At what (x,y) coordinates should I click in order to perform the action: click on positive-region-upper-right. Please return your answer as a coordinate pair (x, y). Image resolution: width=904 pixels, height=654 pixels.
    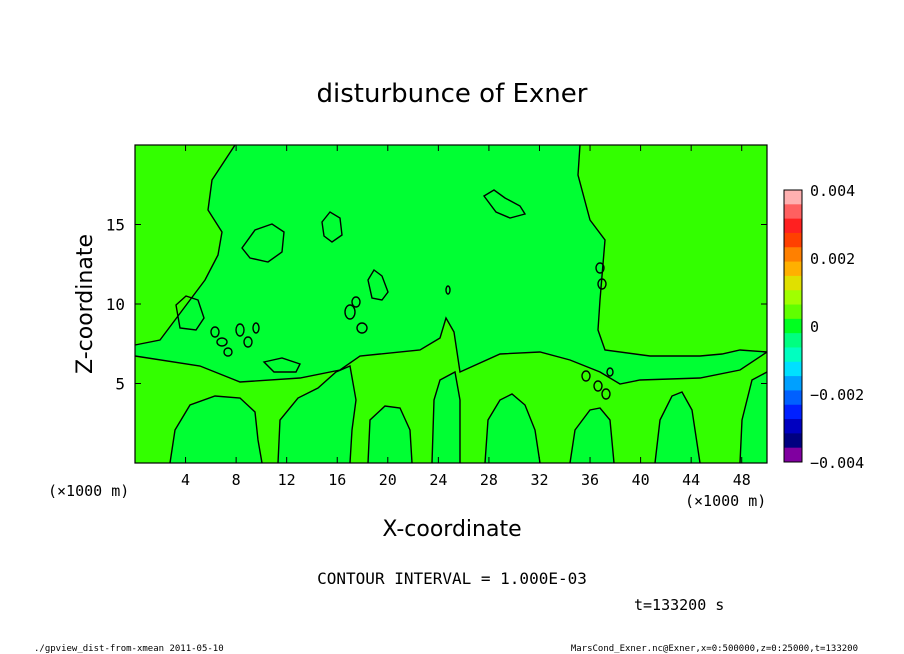
    Looking at the image, I should click on (672, 250).